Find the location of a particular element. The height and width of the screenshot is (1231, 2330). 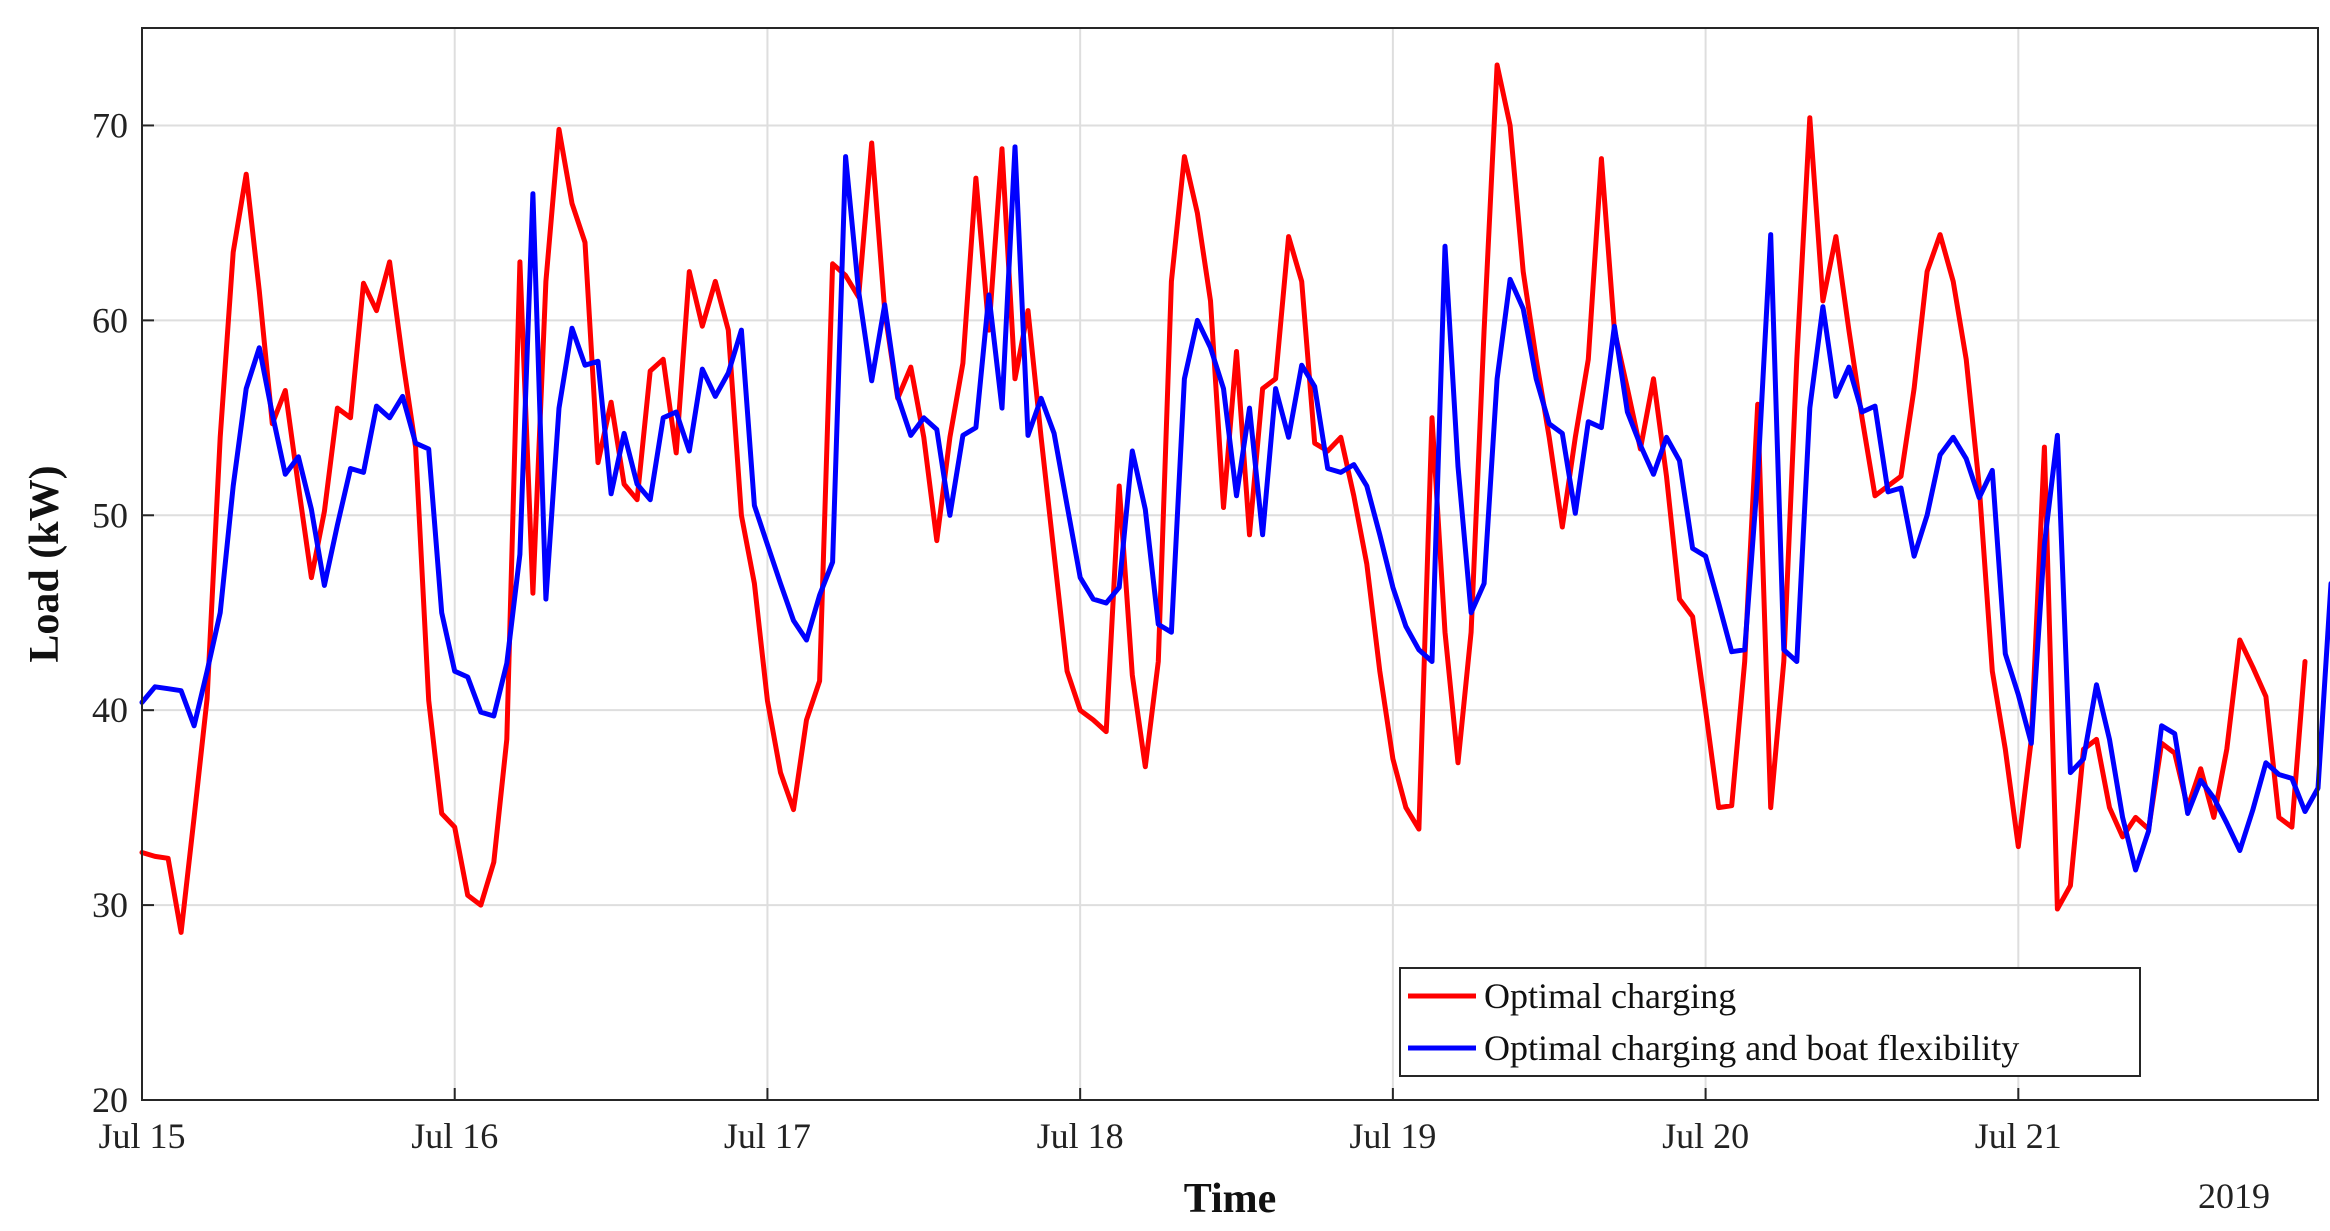

year-label: 2019 is located at coordinates (2234, 1196).